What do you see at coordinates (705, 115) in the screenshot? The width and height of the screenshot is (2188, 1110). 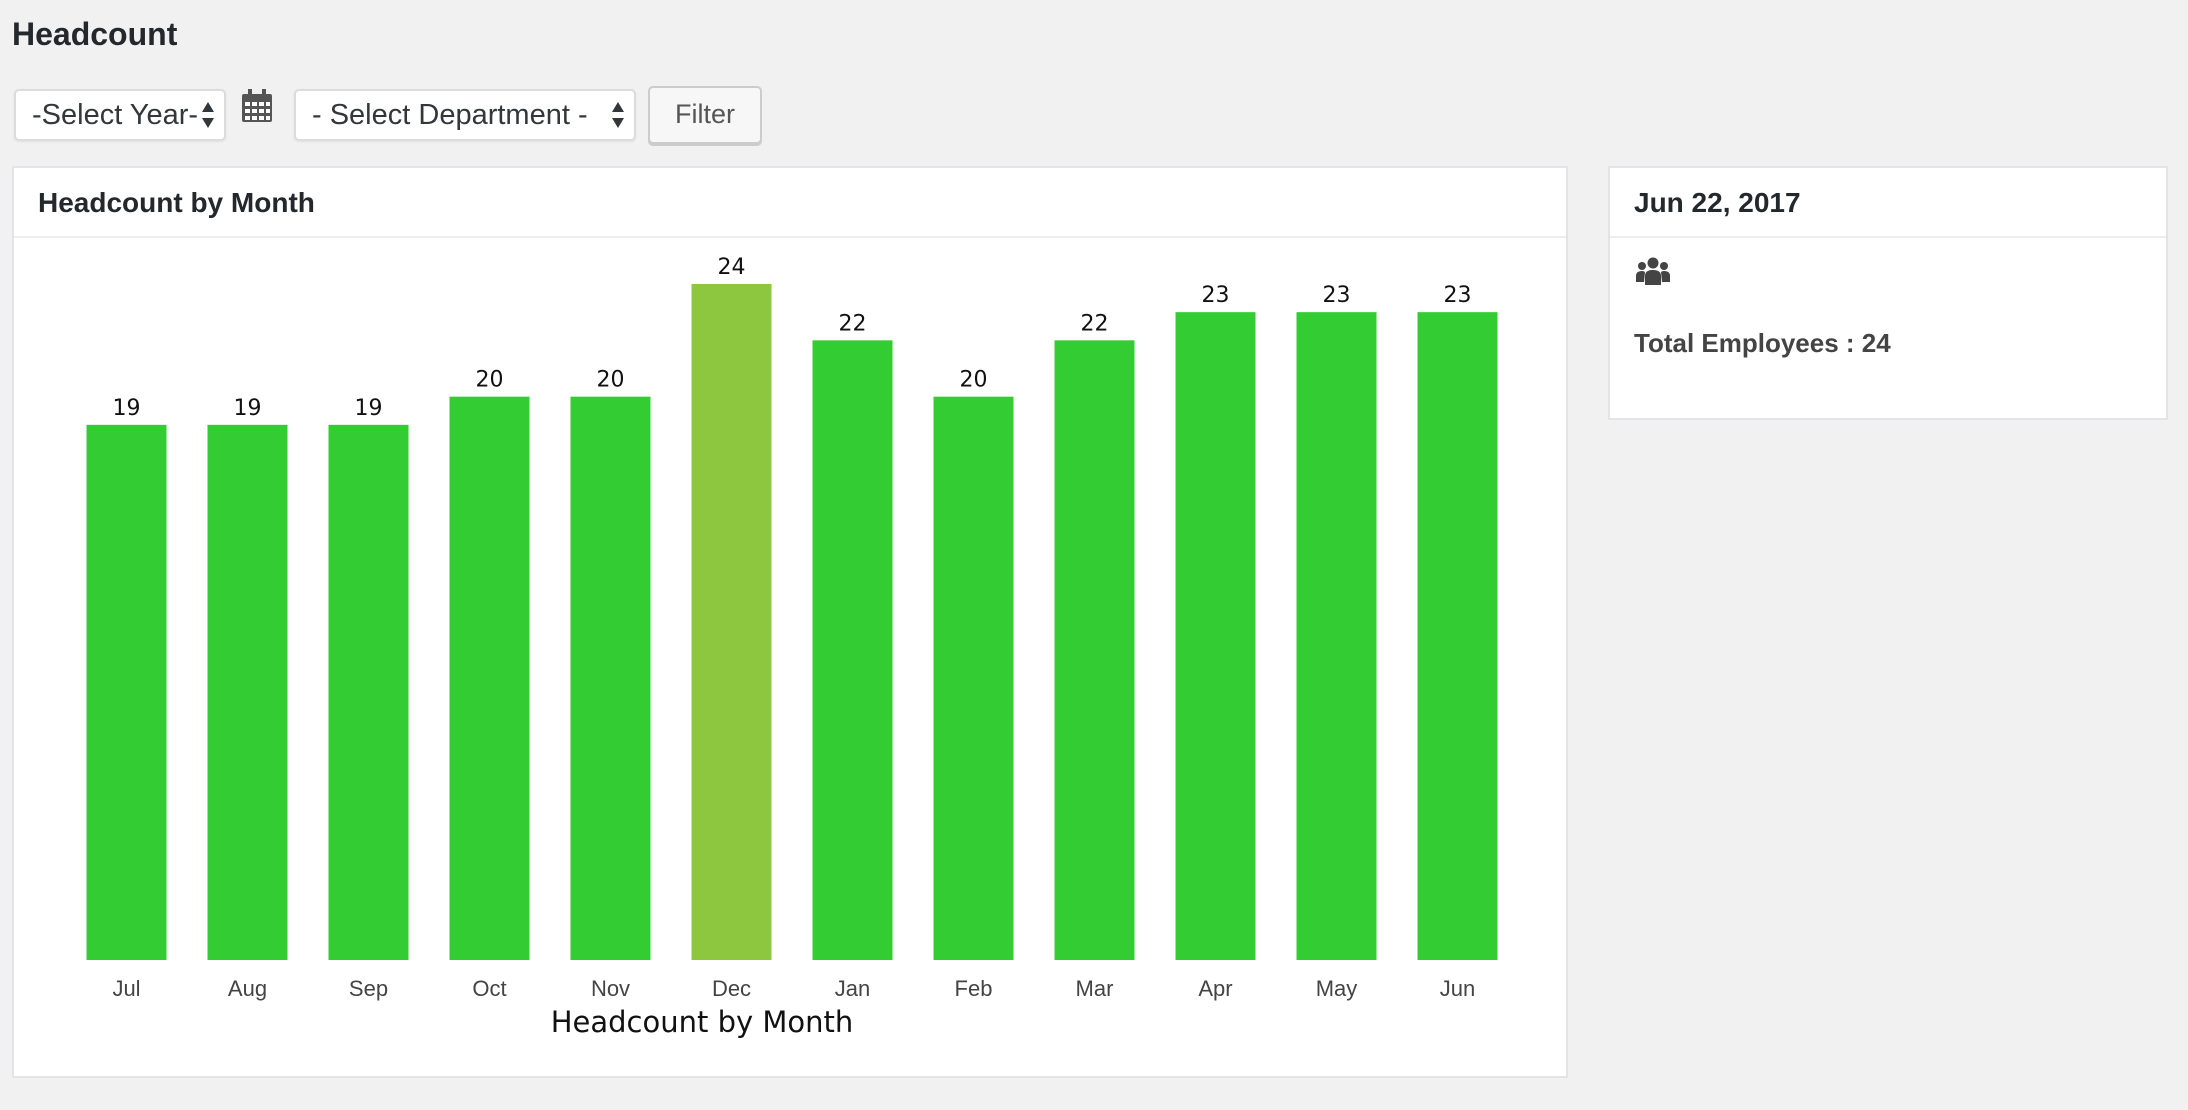 I see `filter-button: Filter` at bounding box center [705, 115].